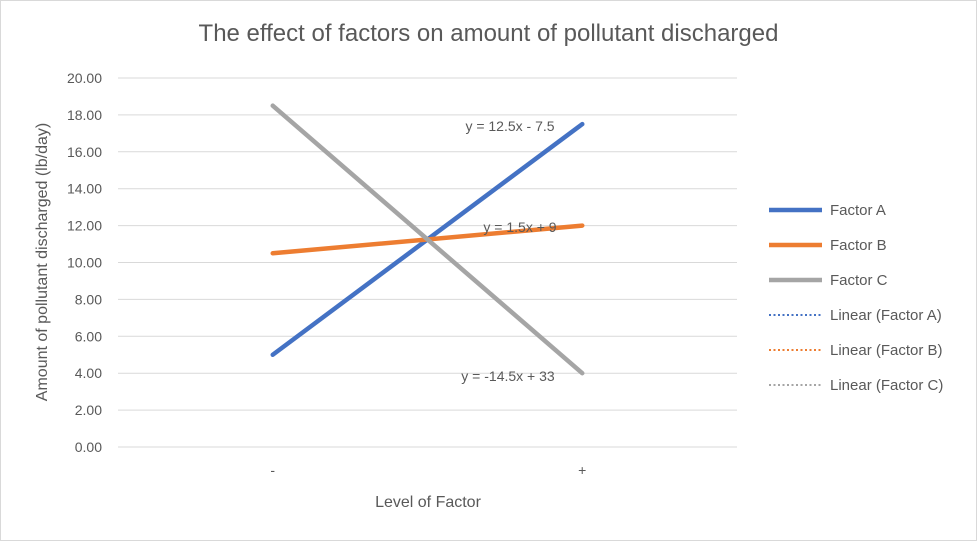  I want to click on legend-label: Linear (Factor C), so click(886, 385).